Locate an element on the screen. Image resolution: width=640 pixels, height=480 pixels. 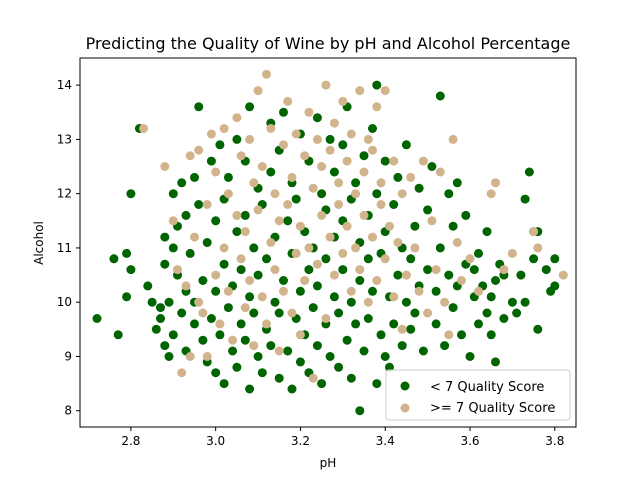
x-tick-label: 3.8 is located at coordinates (554, 441).